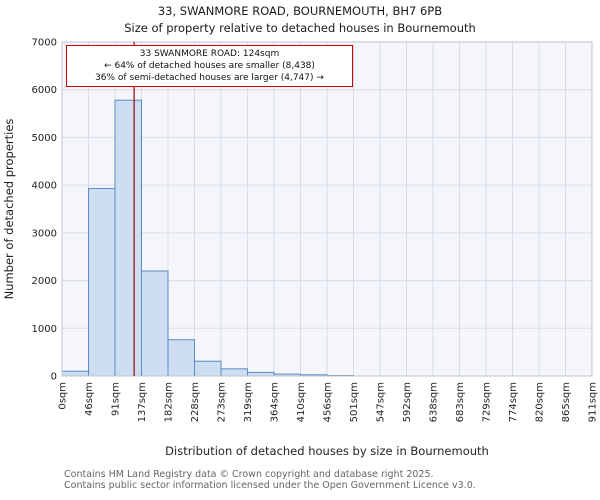  Describe the element at coordinates (275, 402) in the screenshot. I see `x-tick-label: 364sqm` at that location.